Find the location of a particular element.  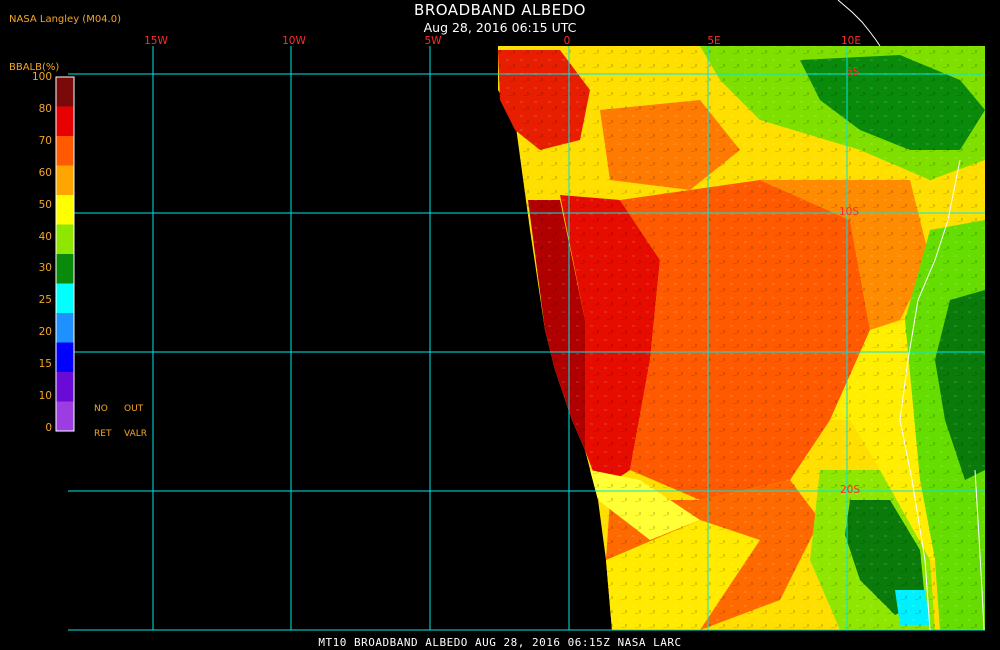

legend-title: BBALB(%) is located at coordinates (34, 67).